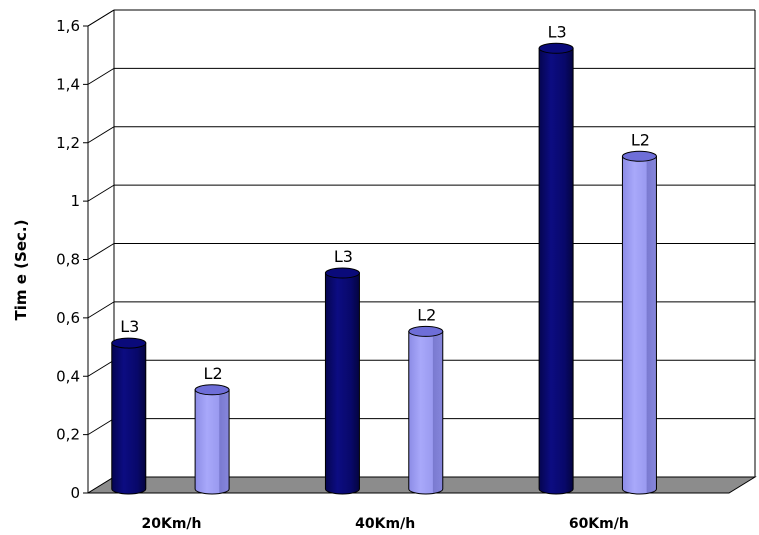 The image size is (759, 535). I want to click on bar-l3-20km-h: L3, so click(129, 406).